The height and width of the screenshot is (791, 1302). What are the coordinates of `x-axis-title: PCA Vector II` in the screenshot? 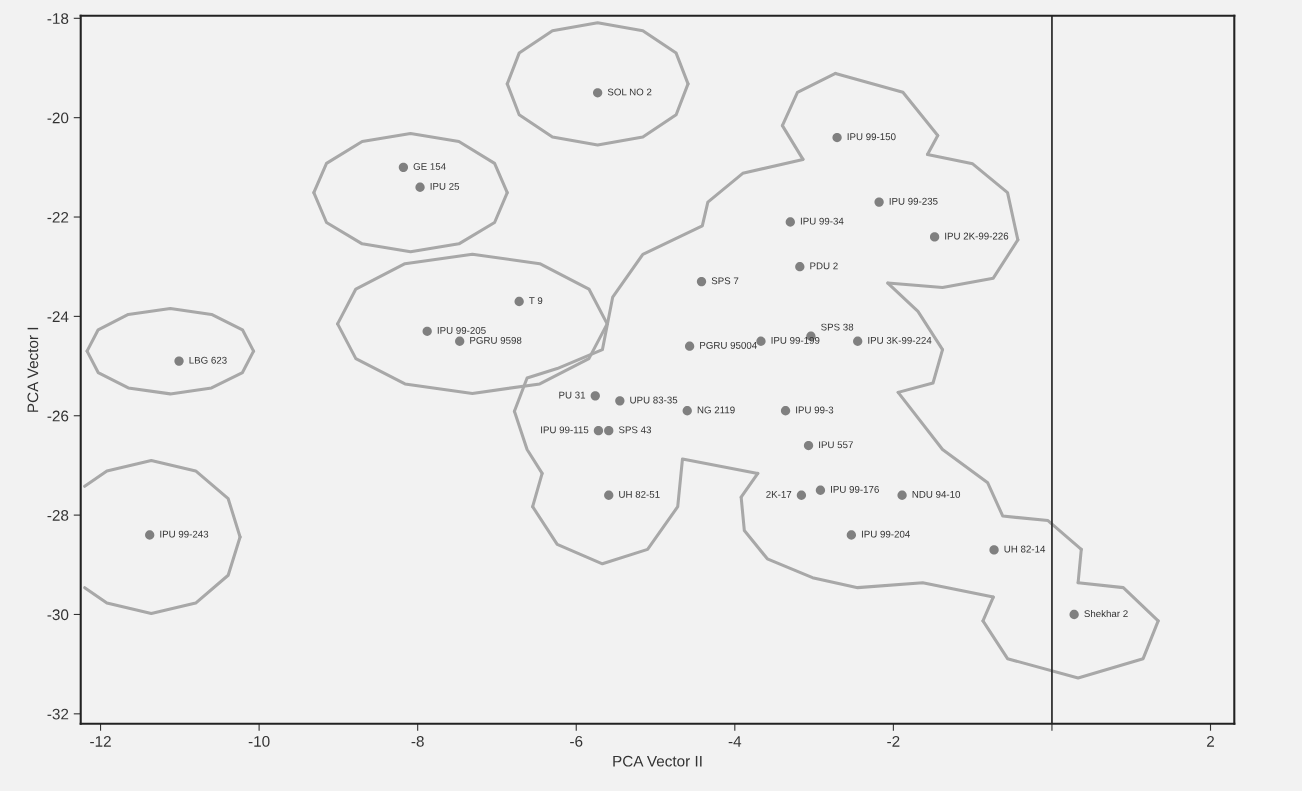 It's located at (657, 761).